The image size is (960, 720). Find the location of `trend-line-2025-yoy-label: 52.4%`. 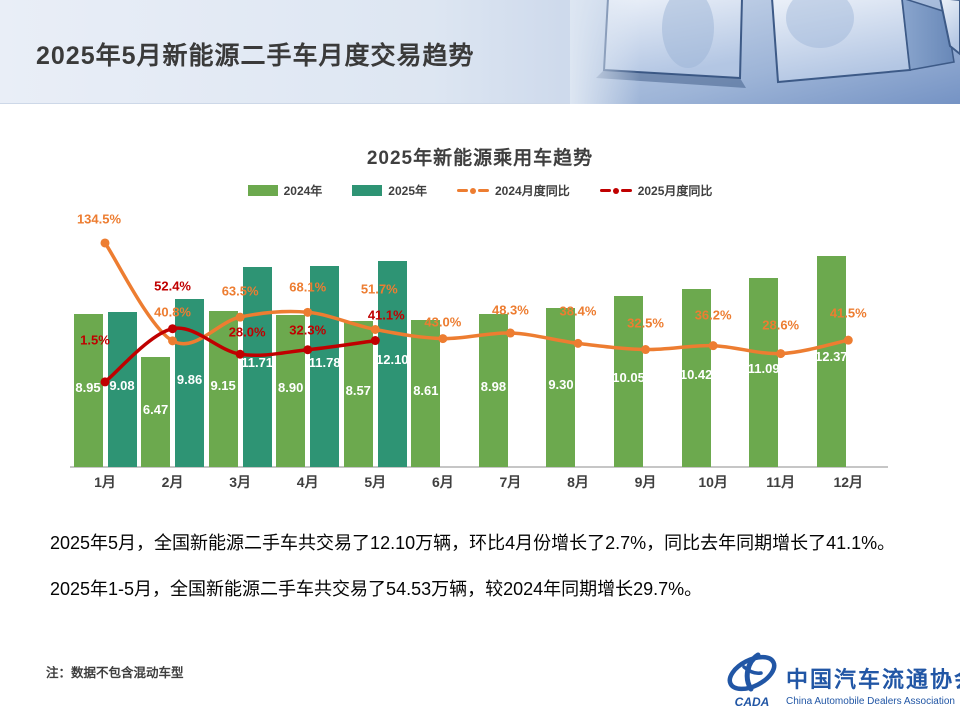

trend-line-2025-yoy-label: 52.4% is located at coordinates (172, 286).